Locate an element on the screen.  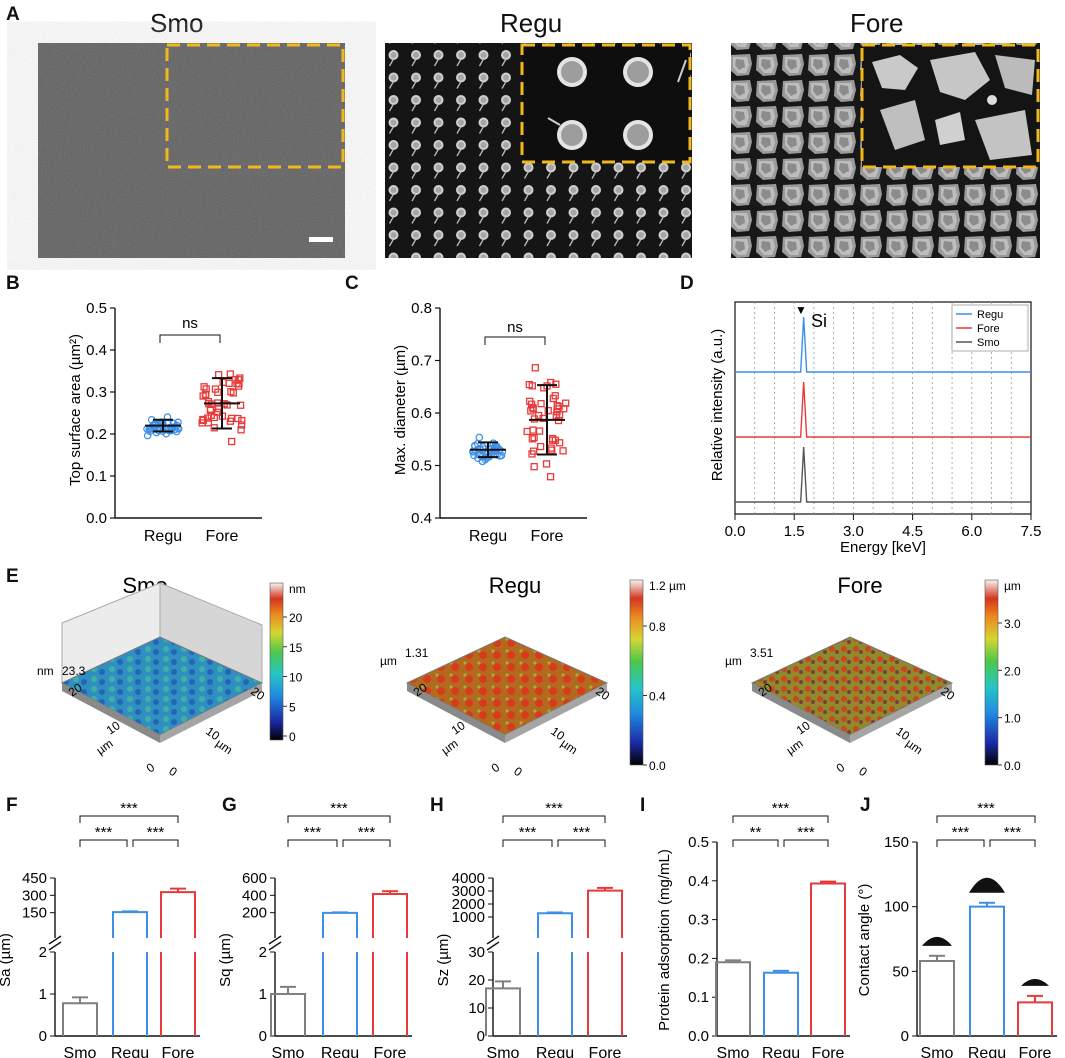
y-tick-label: 300 is located at coordinates (34, 895).